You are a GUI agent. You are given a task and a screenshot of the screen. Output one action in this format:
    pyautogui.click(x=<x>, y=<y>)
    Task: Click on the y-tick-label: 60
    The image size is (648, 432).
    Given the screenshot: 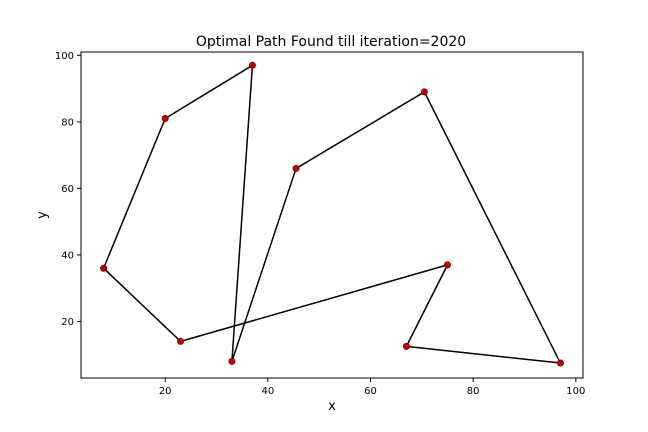 What is the action you would take?
    pyautogui.click(x=67, y=189)
    